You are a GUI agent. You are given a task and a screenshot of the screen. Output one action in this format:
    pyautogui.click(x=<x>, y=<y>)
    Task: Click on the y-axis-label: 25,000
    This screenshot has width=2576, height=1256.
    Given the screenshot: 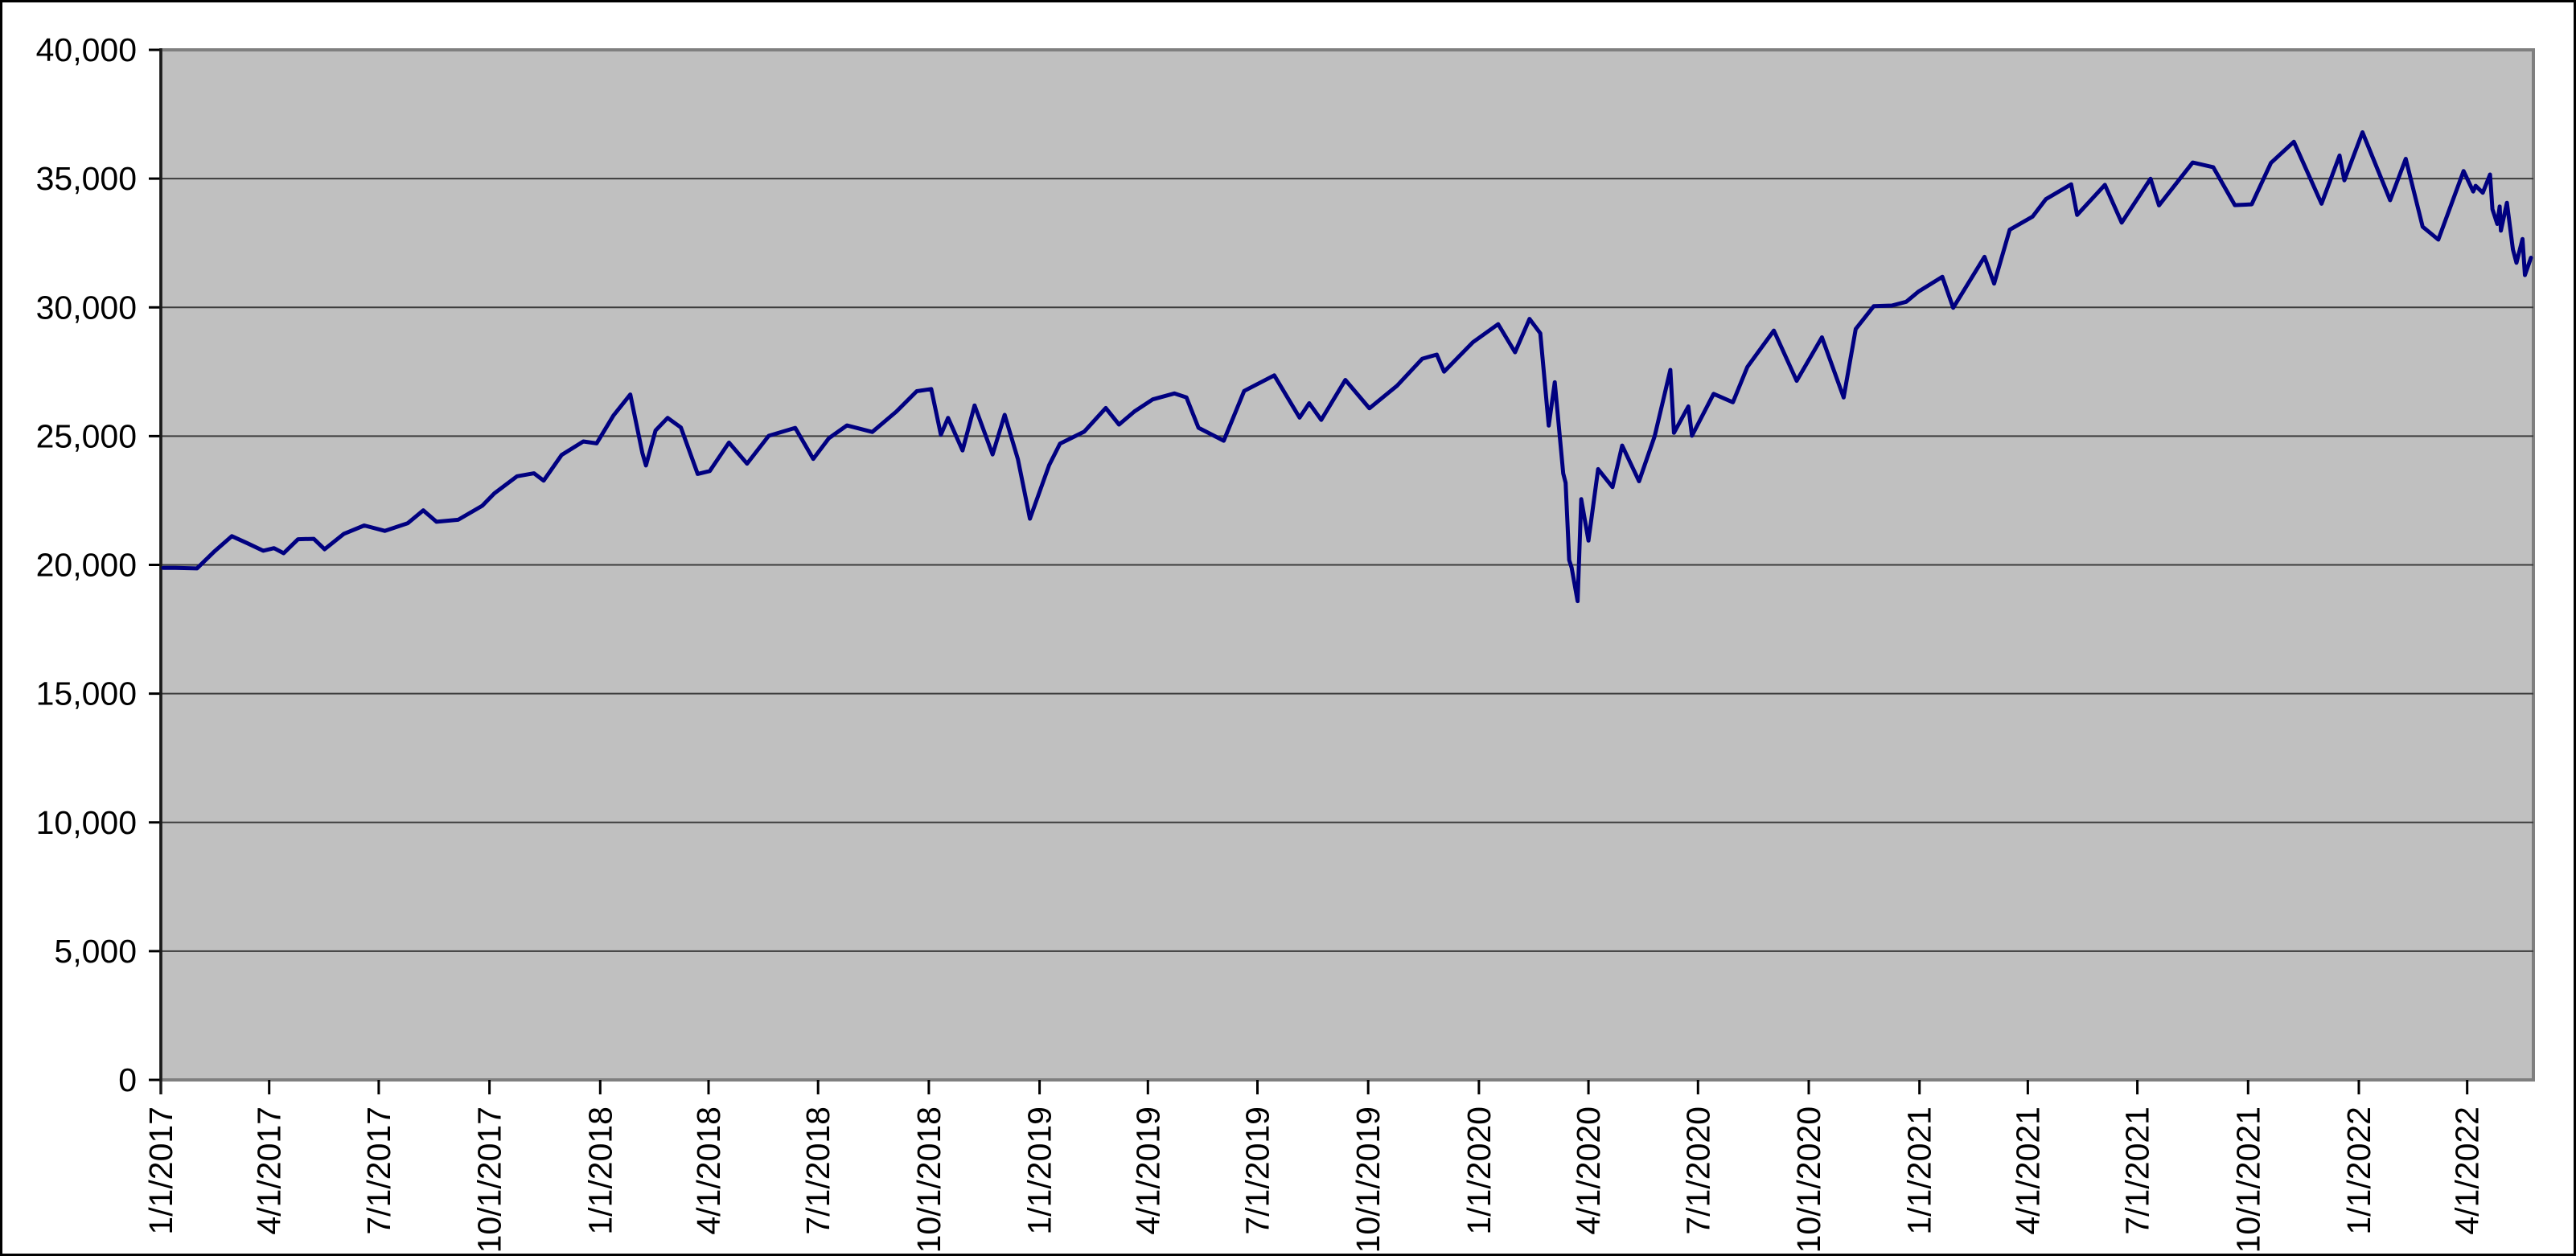 What is the action you would take?
    pyautogui.click(x=86, y=435)
    